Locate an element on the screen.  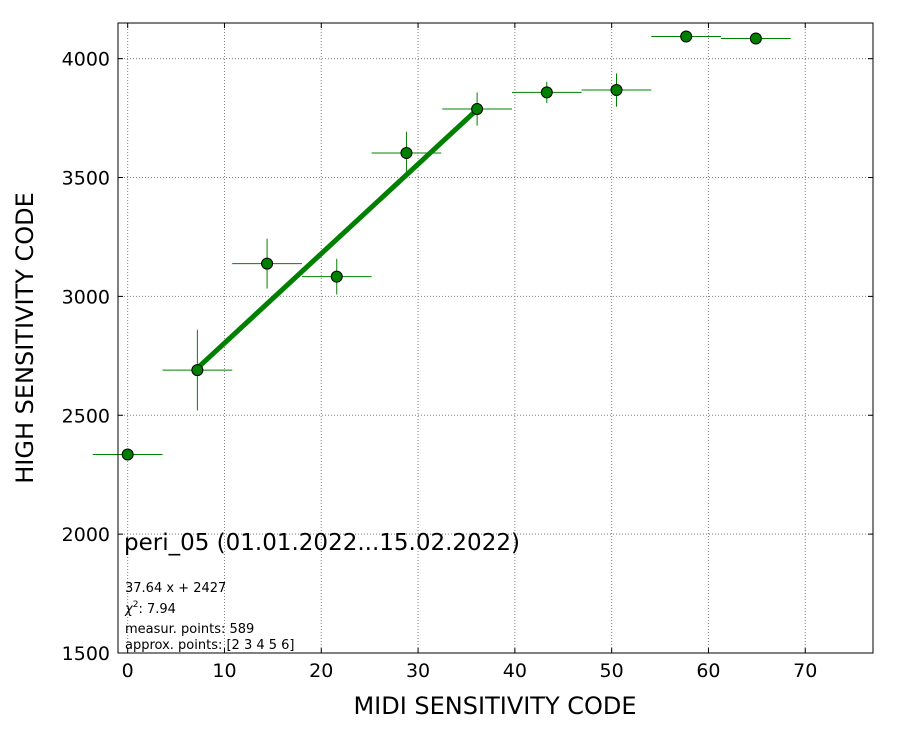
annotation-approx-points: approx. points: [2 3 4 5 6] is located at coordinates (210, 645).